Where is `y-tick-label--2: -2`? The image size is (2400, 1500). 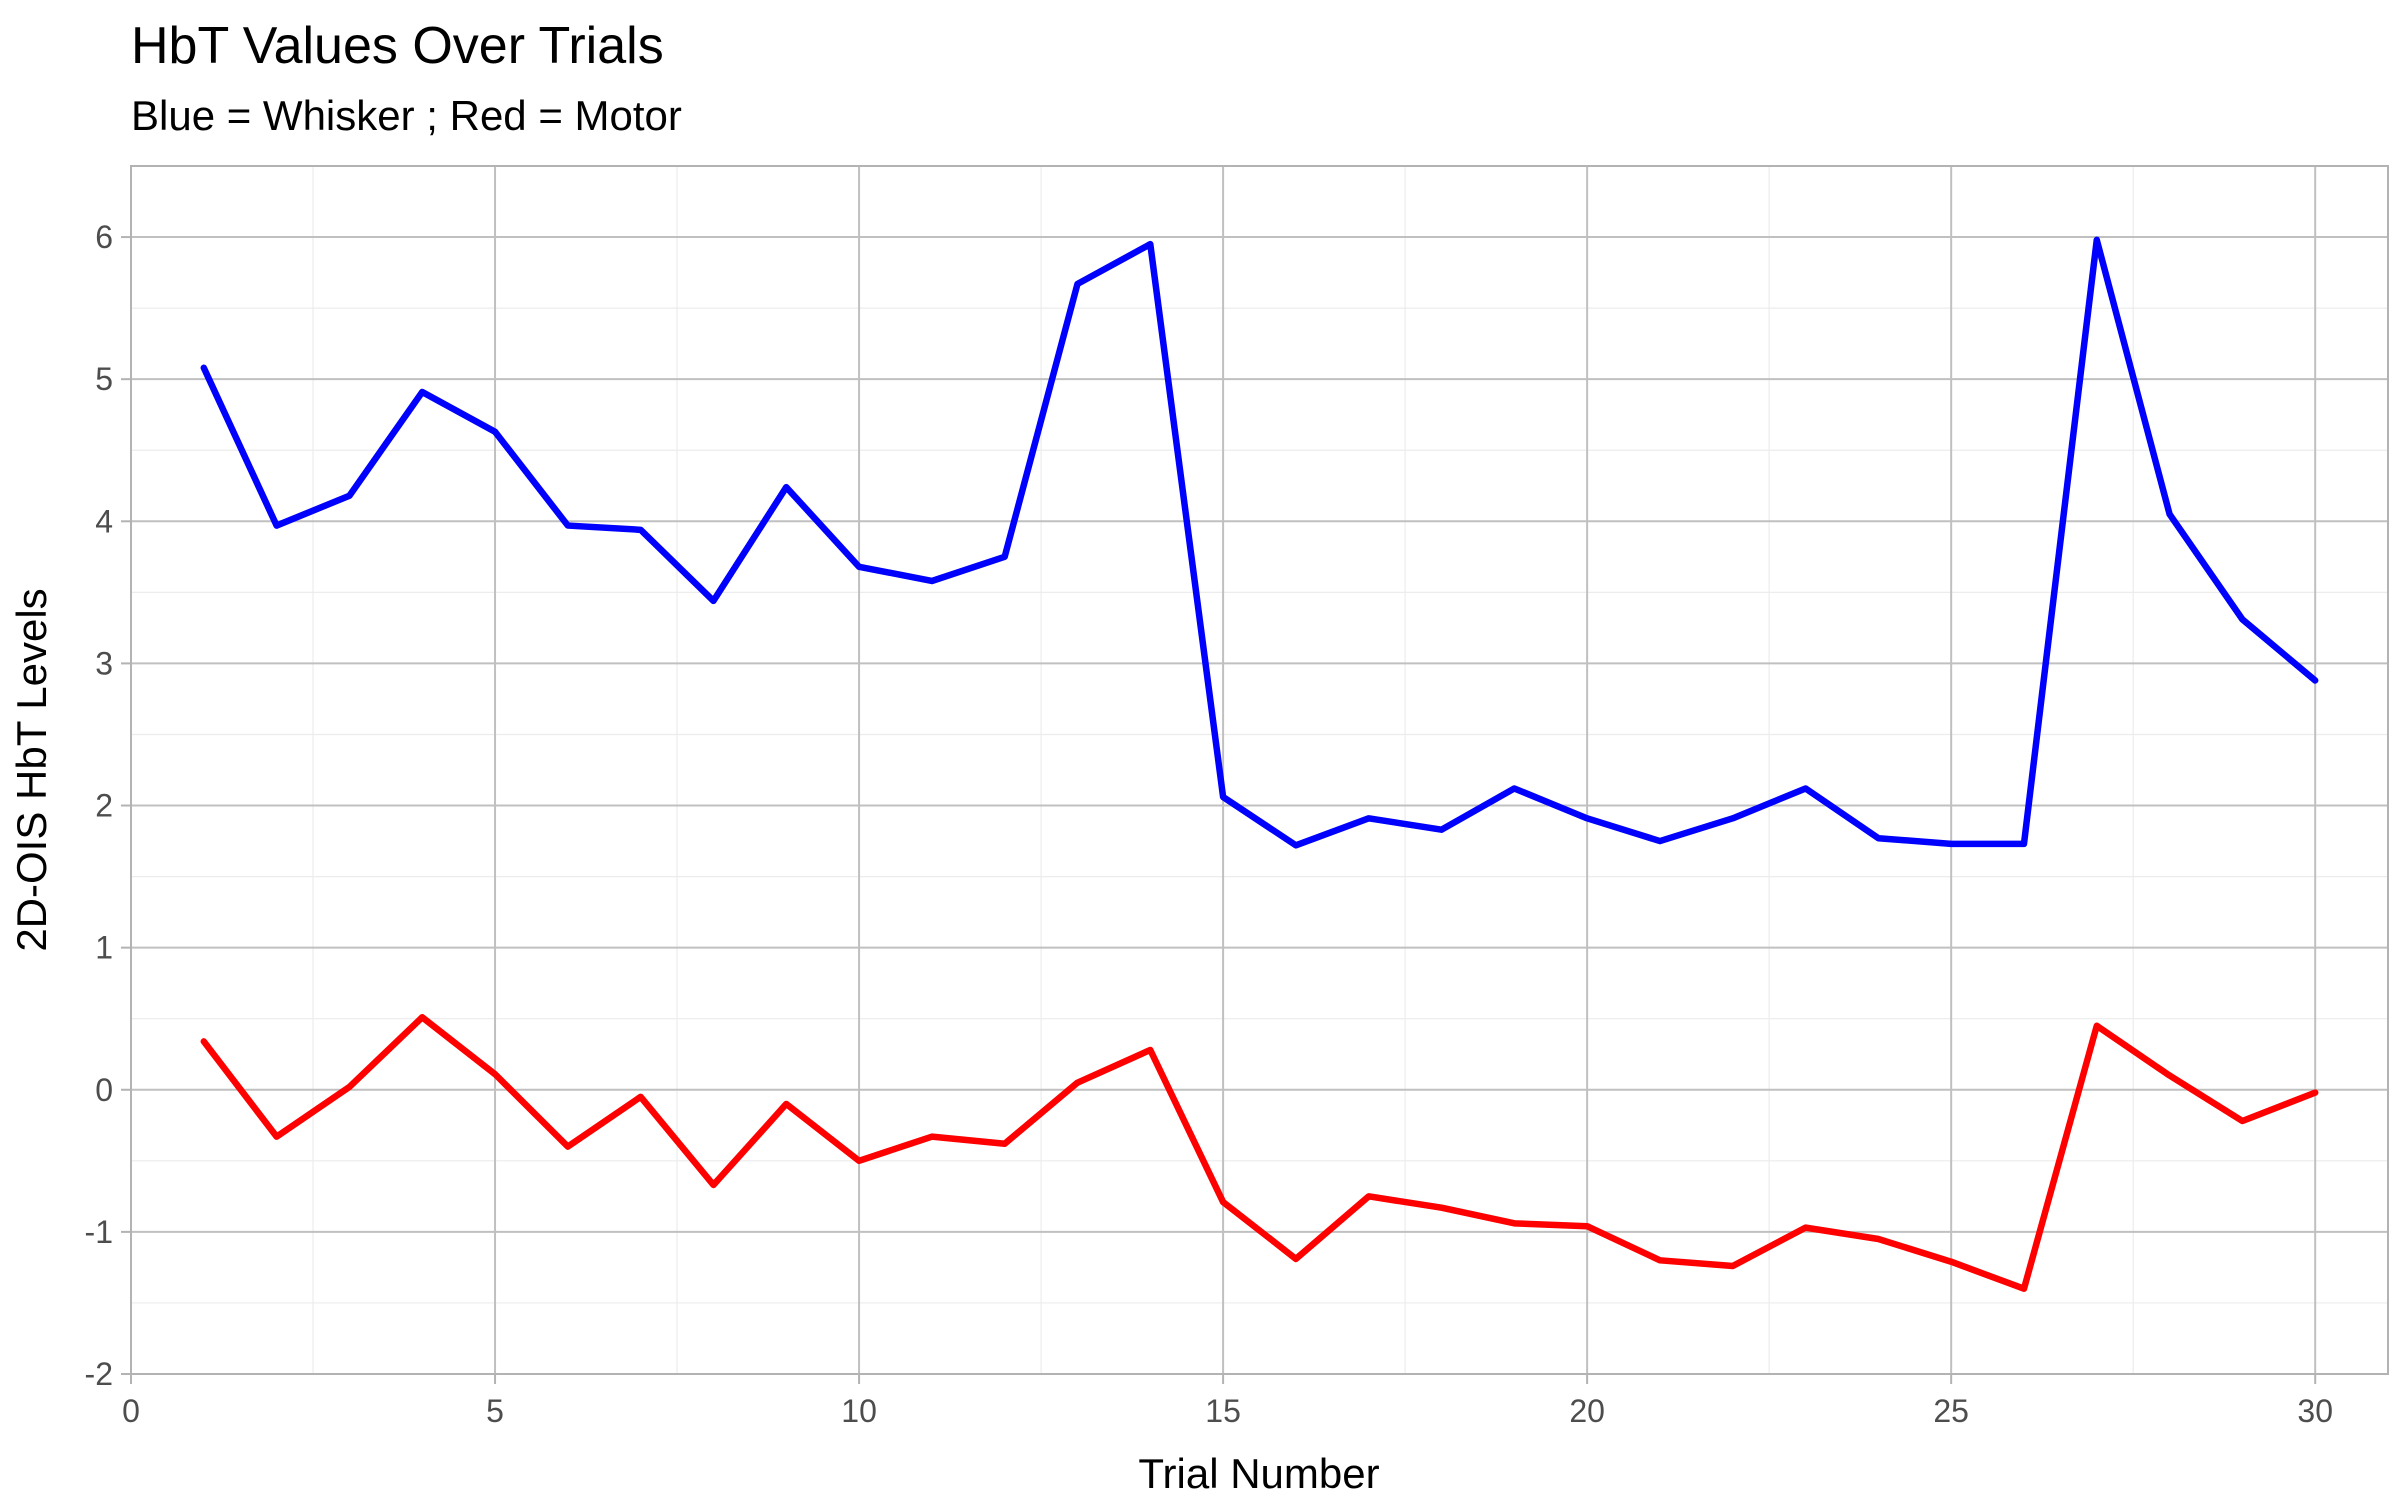
y-tick-label--2: -2 is located at coordinates (99, 1374).